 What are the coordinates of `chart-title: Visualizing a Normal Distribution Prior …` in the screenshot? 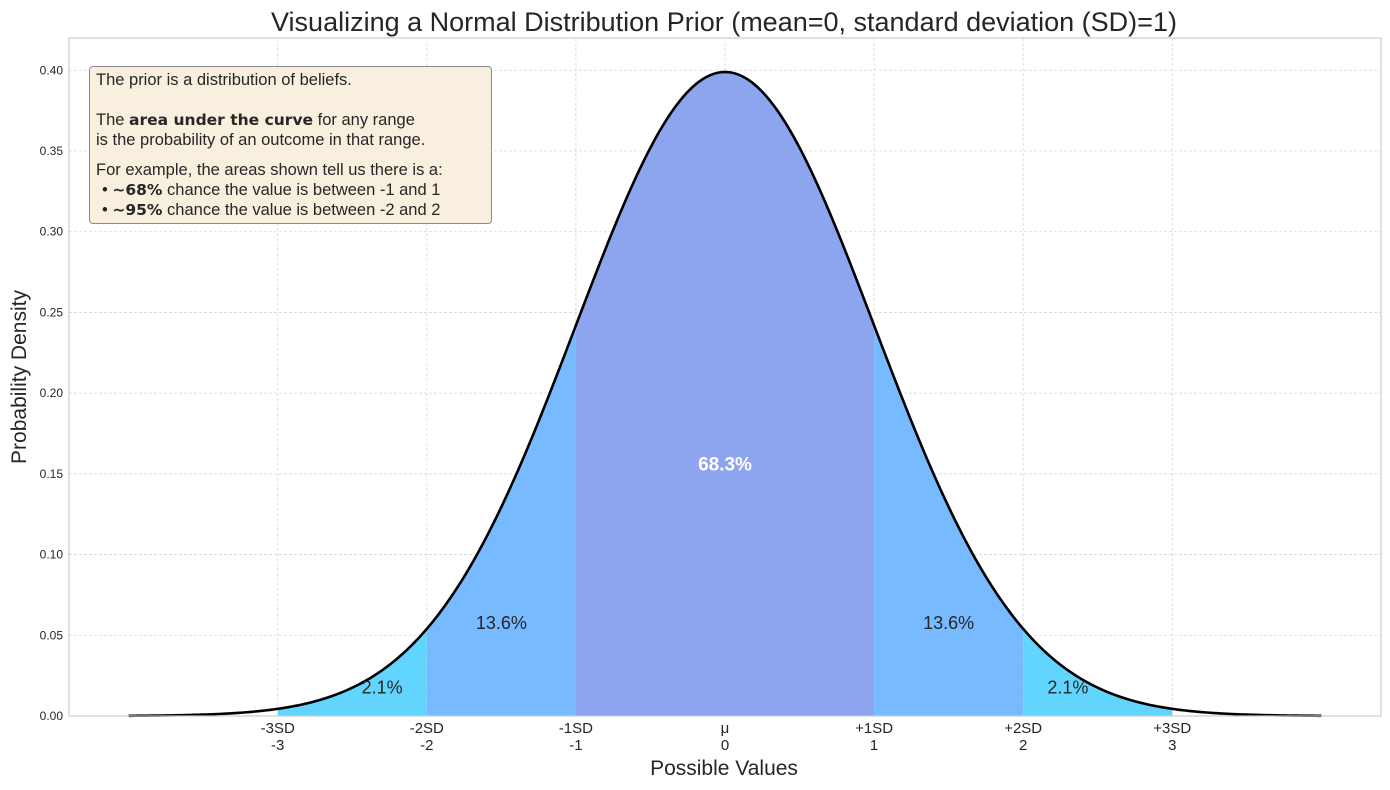 It's located at (724, 22).